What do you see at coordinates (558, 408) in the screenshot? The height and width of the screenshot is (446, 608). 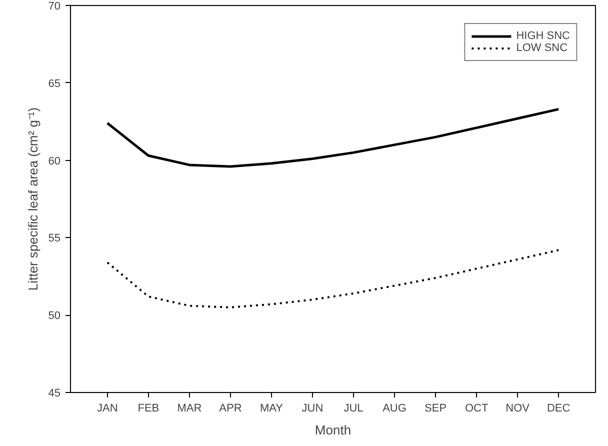 I see `x-tick-label: DEC` at bounding box center [558, 408].